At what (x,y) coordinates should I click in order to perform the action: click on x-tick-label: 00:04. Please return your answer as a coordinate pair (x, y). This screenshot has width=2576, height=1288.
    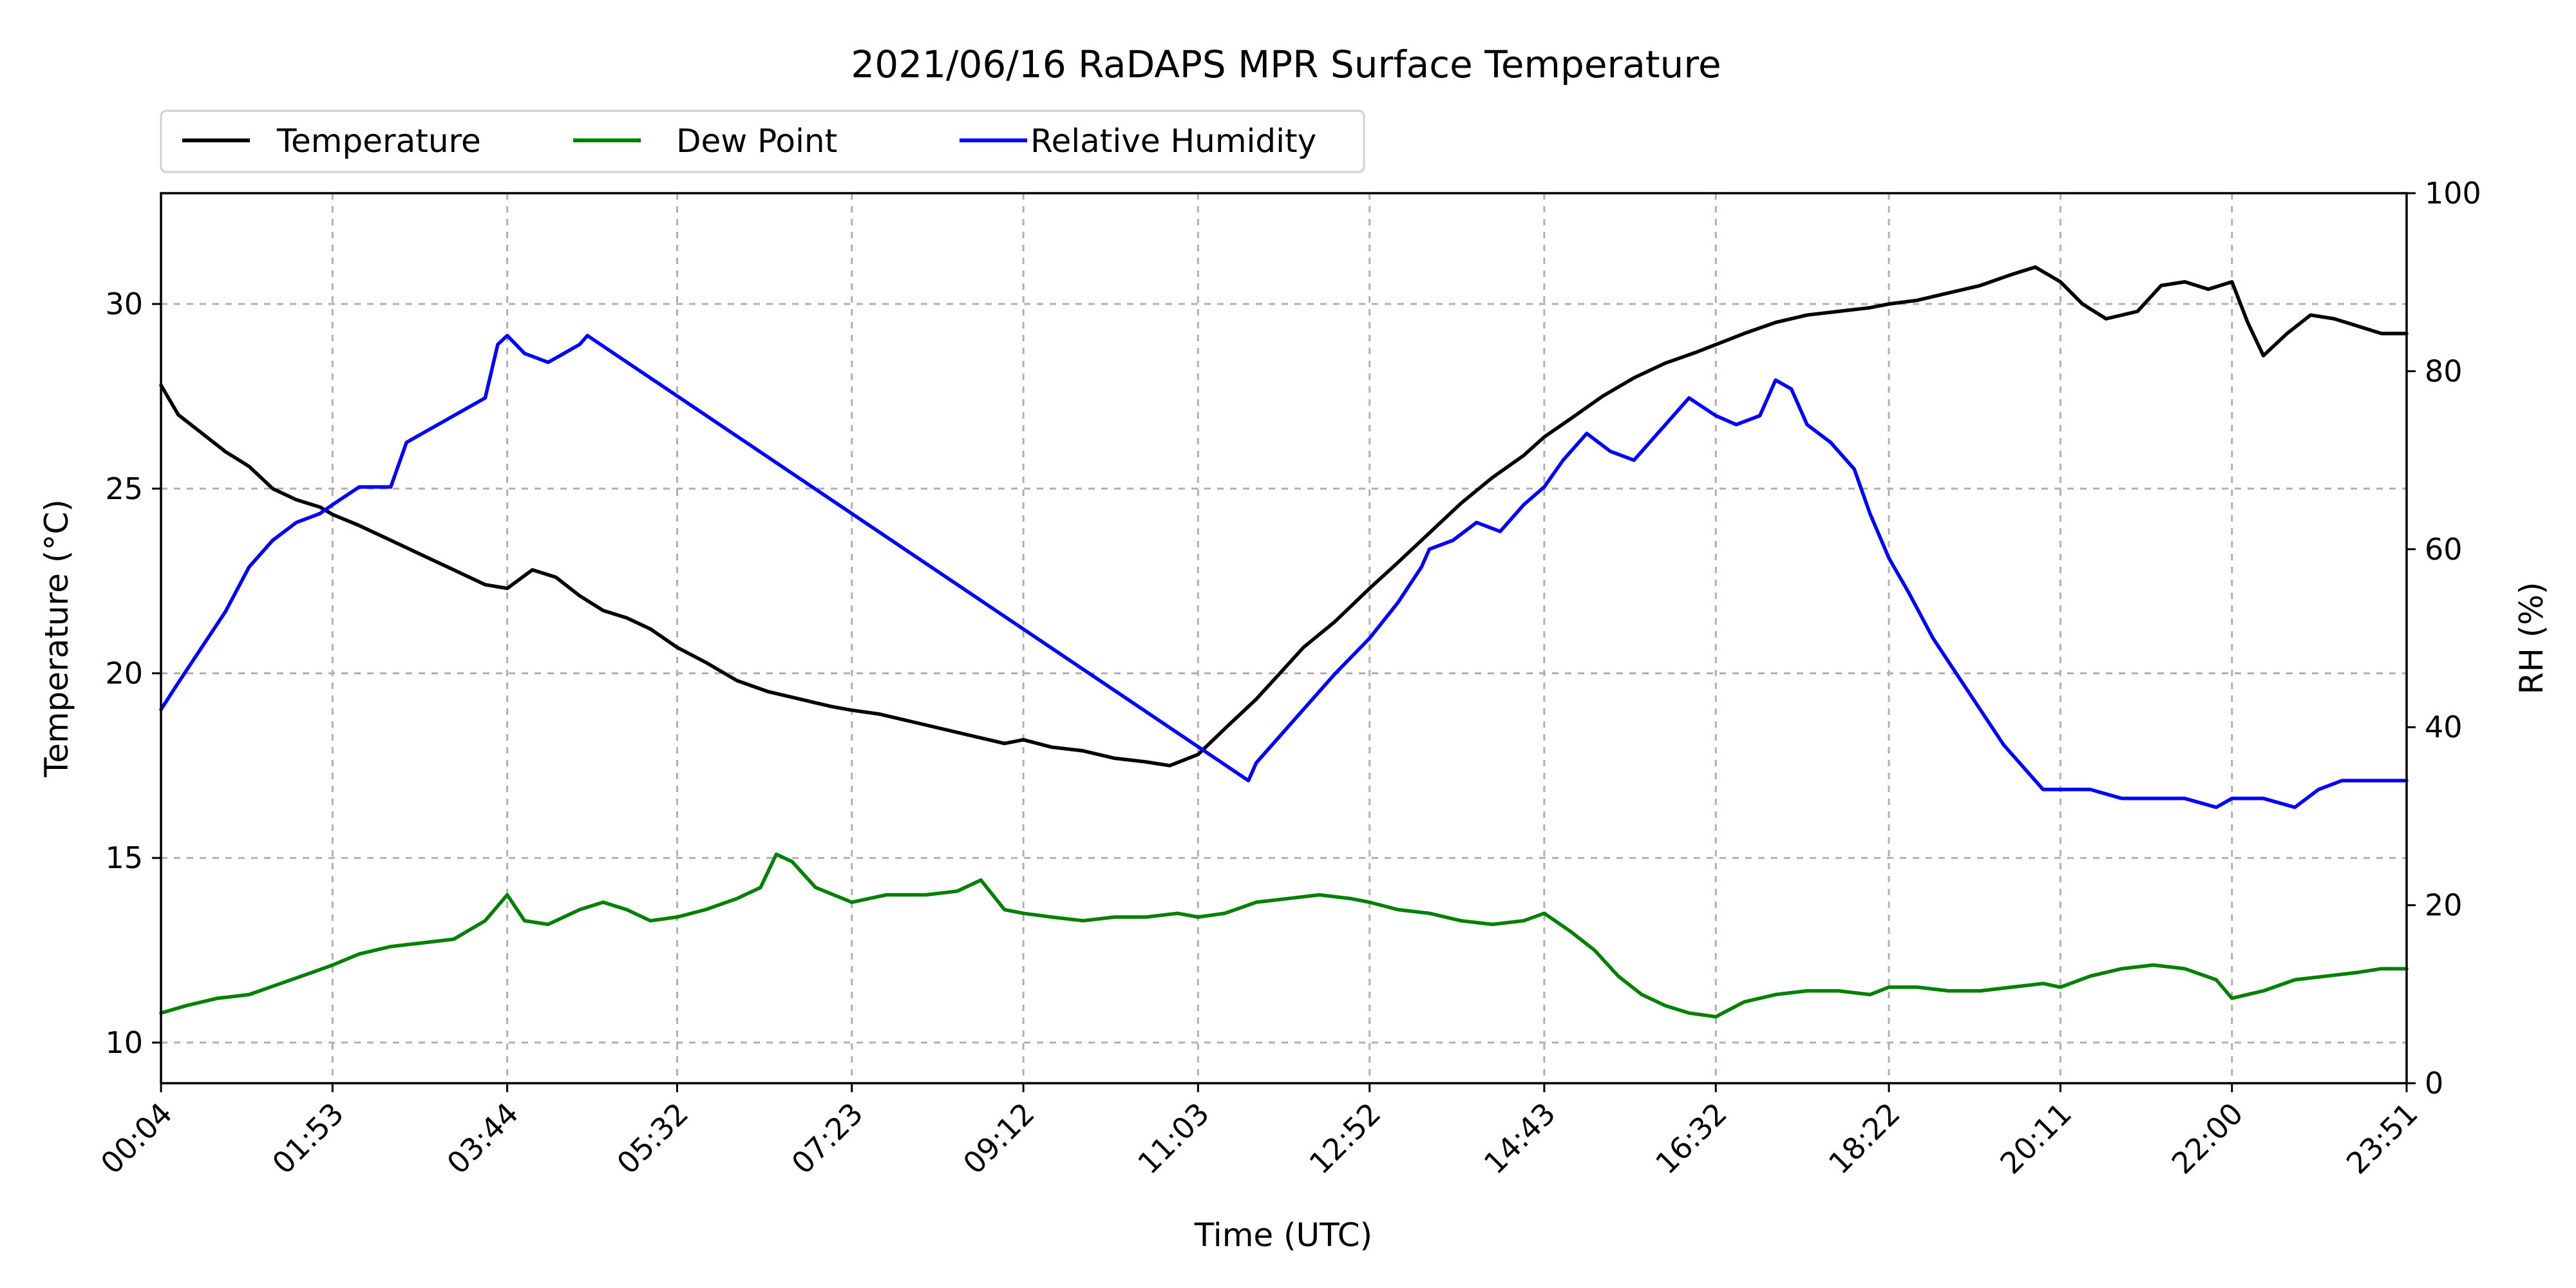
    Looking at the image, I should click on (136, 1138).